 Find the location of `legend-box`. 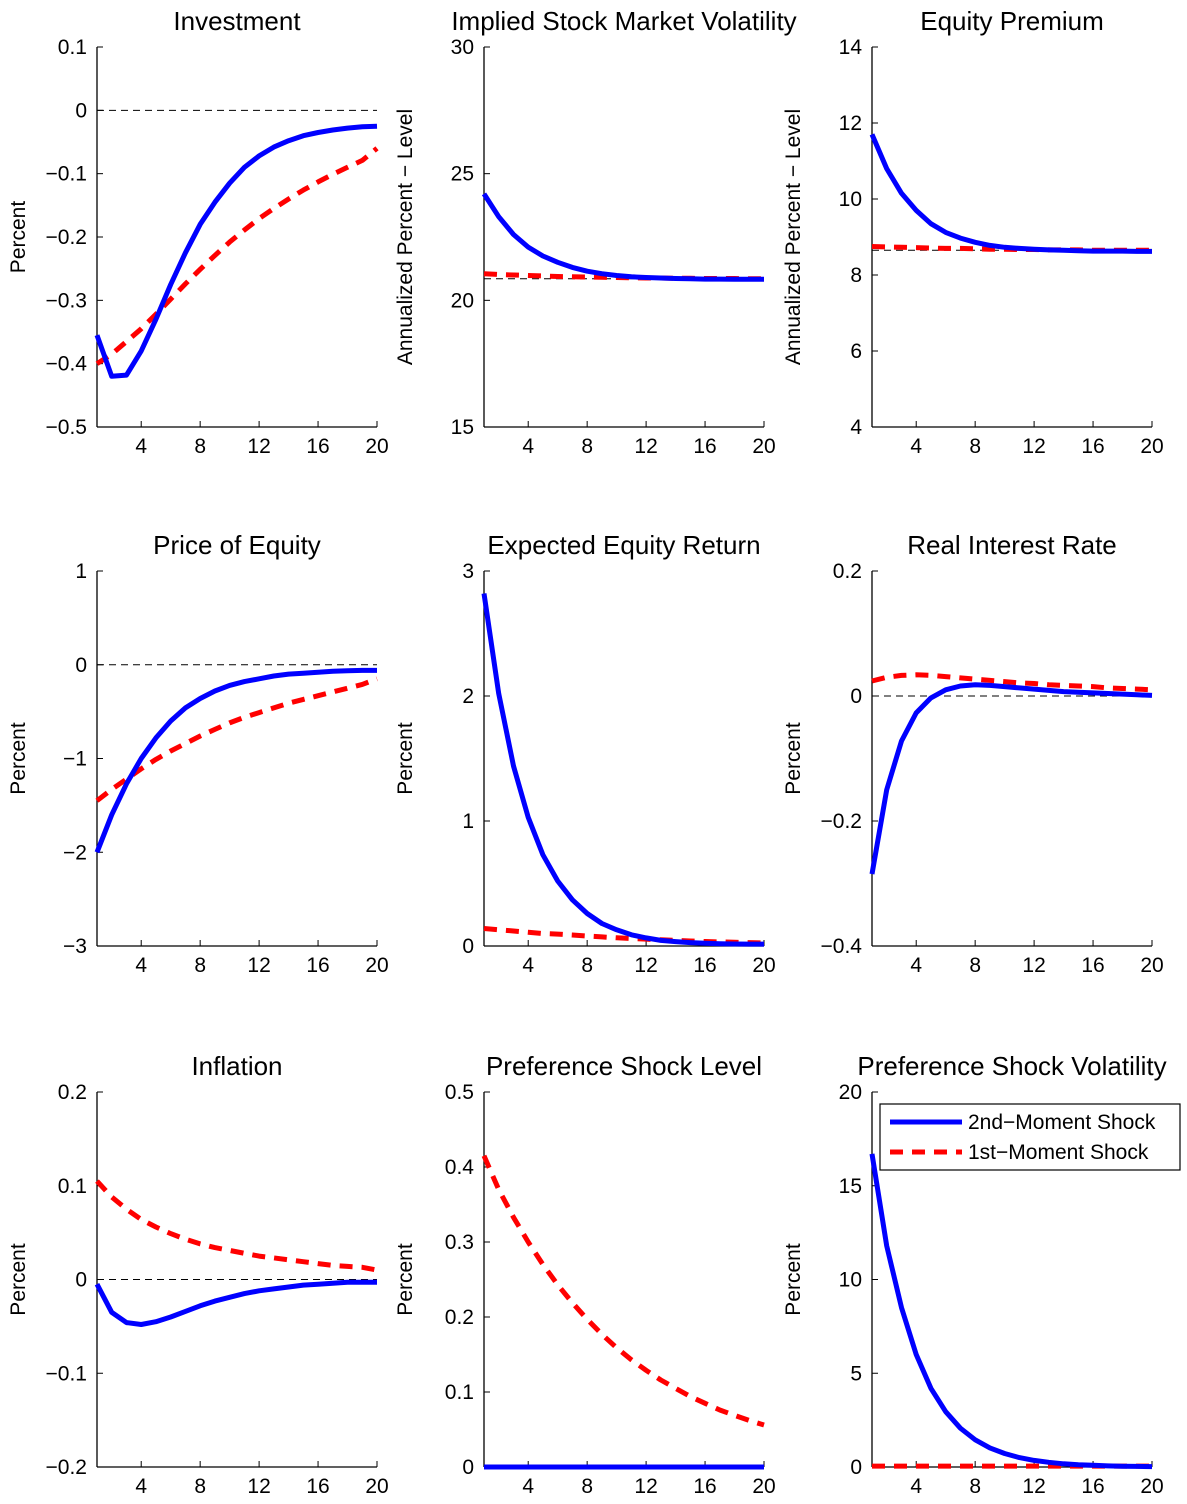

legend-box is located at coordinates (1030, 1137).